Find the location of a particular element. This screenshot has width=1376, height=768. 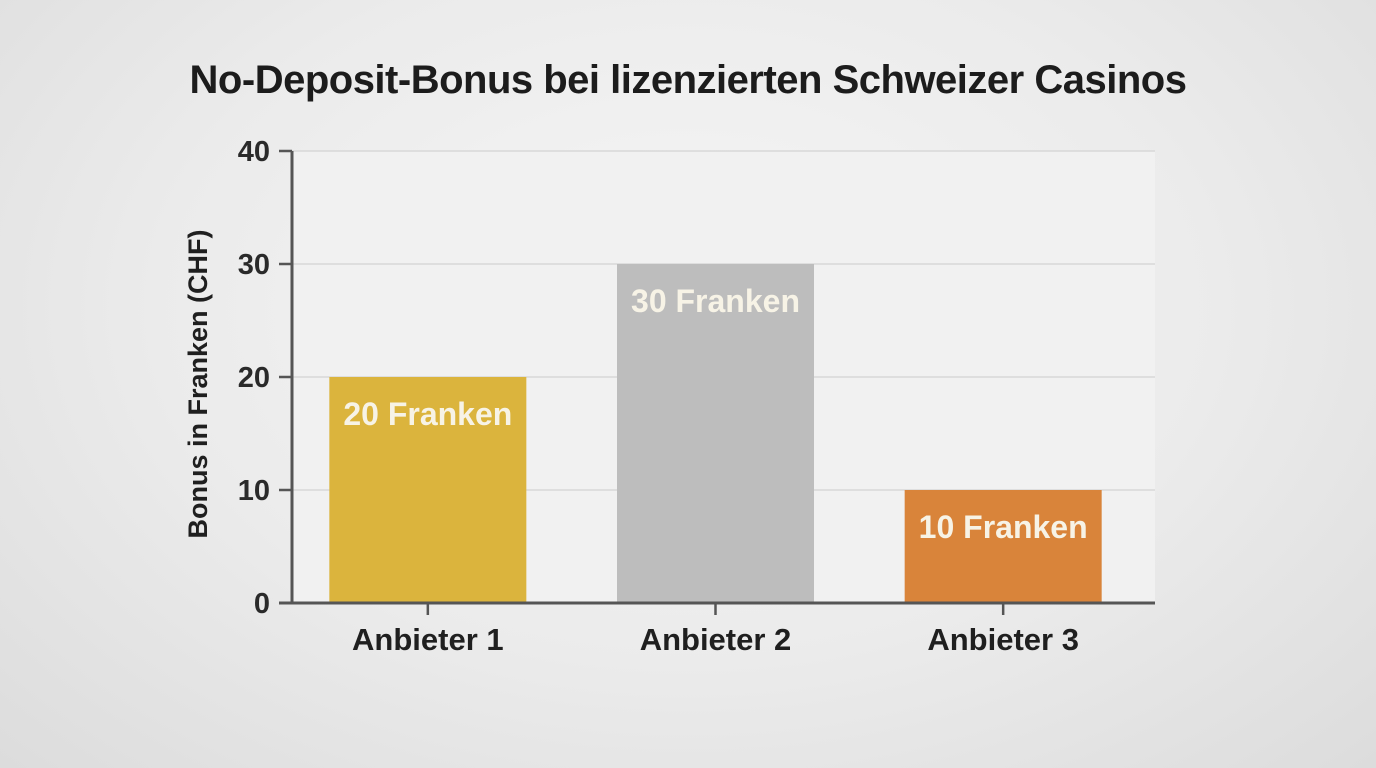

bar-data-label: 10 Franken is located at coordinates (1003, 527).